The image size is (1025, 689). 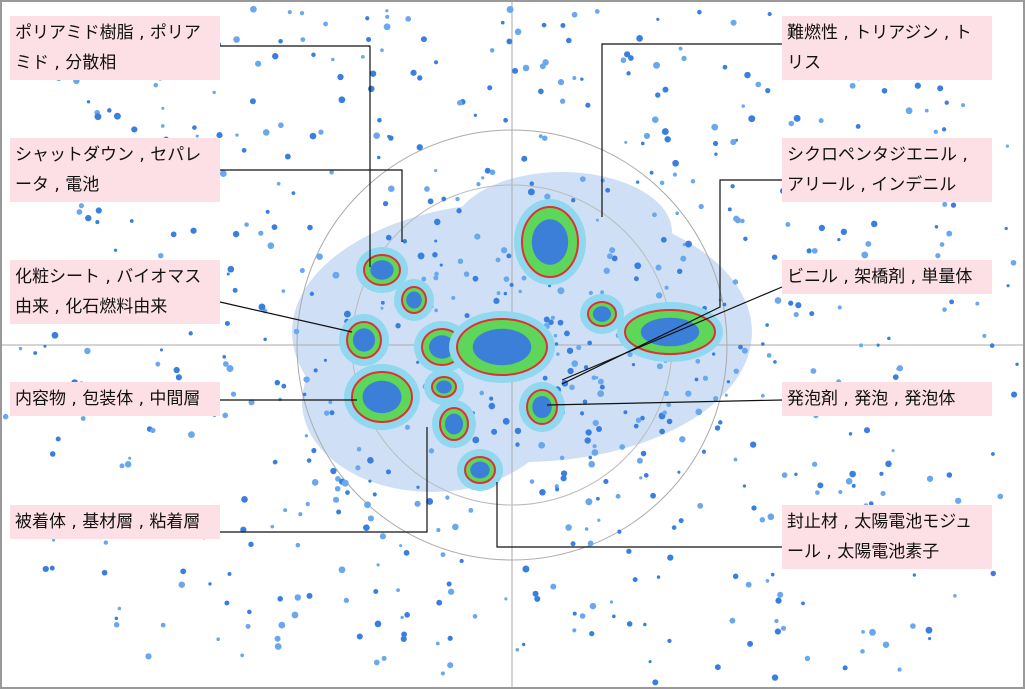 I want to click on topic-label: シャットダウン , セパレータ , 電池, so click(x=115, y=170).